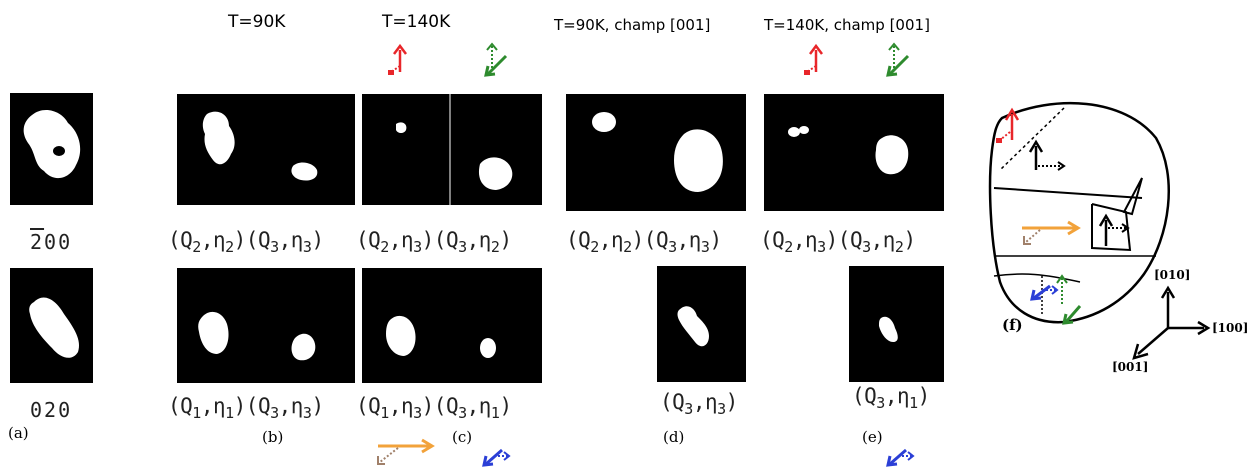 This screenshot has width=1258, height=469. Describe the element at coordinates (701, 324) in the screenshot. I see `panel-d-bottom` at that location.